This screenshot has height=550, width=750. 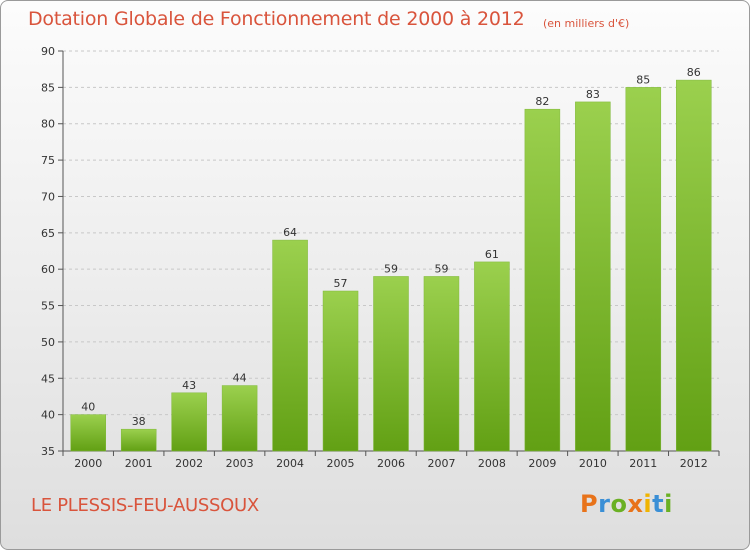 What do you see at coordinates (658, 504) in the screenshot?
I see `logo-letter: t` at bounding box center [658, 504].